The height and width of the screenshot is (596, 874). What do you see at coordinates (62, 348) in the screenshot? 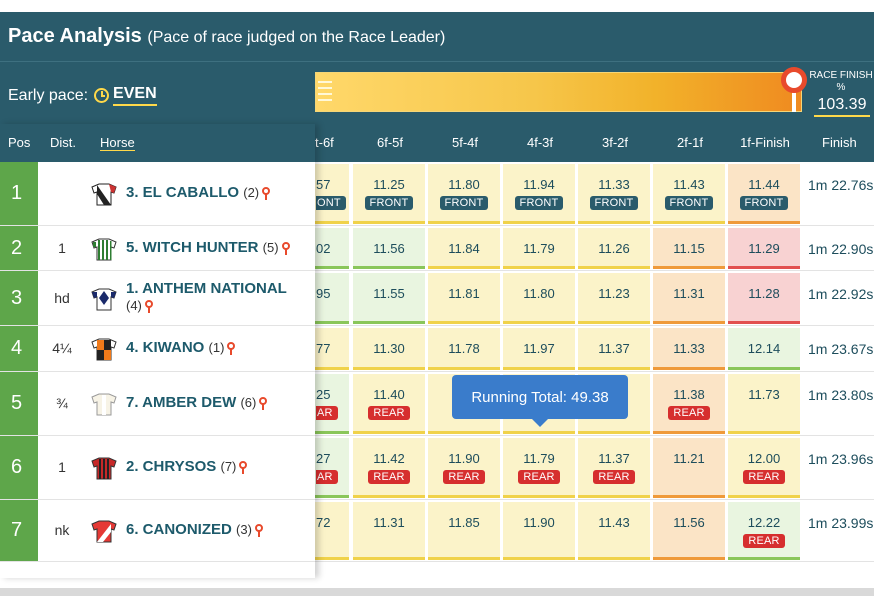
I see `distance: 4¼` at bounding box center [62, 348].